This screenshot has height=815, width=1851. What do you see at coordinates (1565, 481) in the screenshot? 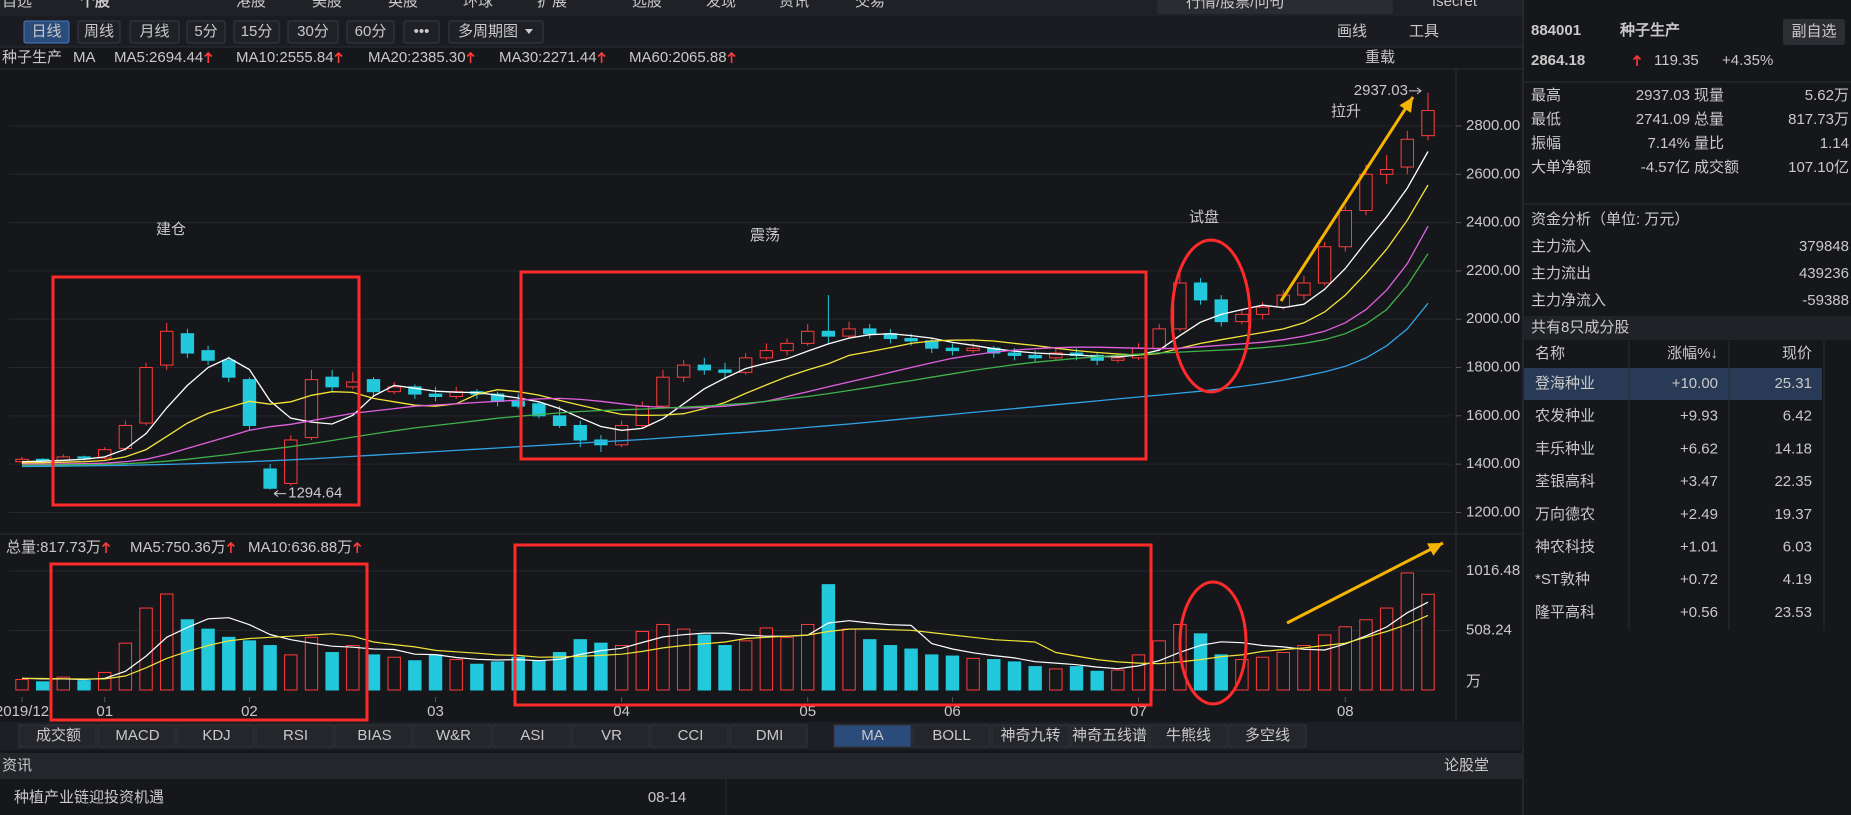
I see `stock-name: 荃银高科` at bounding box center [1565, 481].